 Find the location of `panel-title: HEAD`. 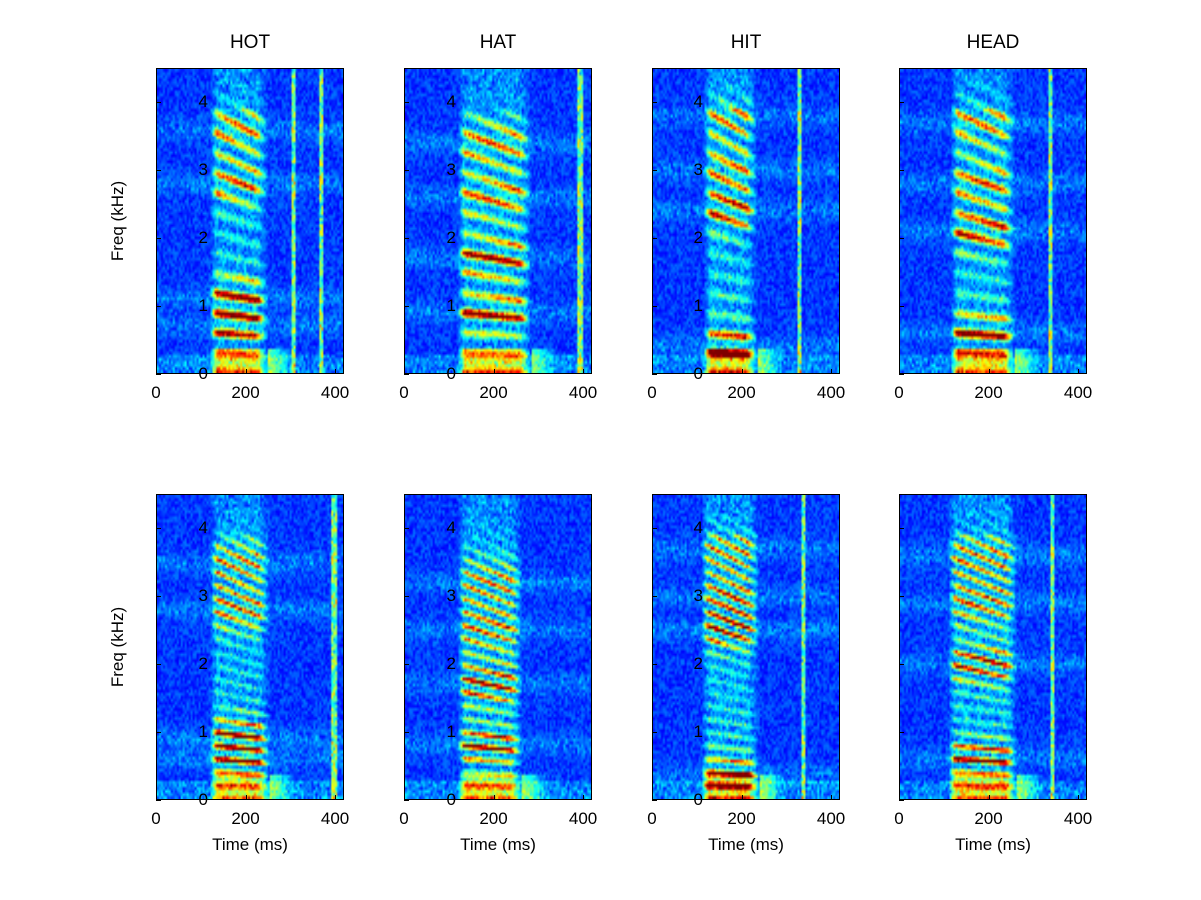

panel-title: HEAD is located at coordinates (993, 42).